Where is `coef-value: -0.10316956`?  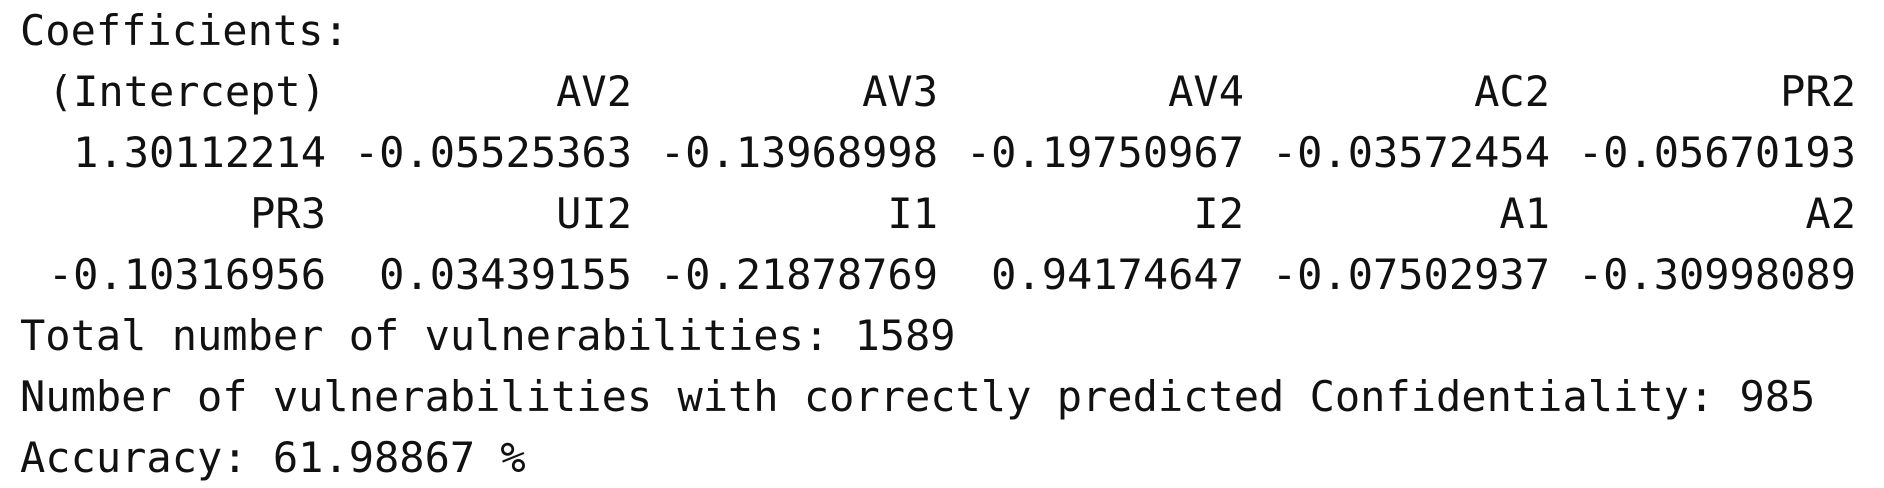
coef-value: -0.10316956 is located at coordinates (186, 274).